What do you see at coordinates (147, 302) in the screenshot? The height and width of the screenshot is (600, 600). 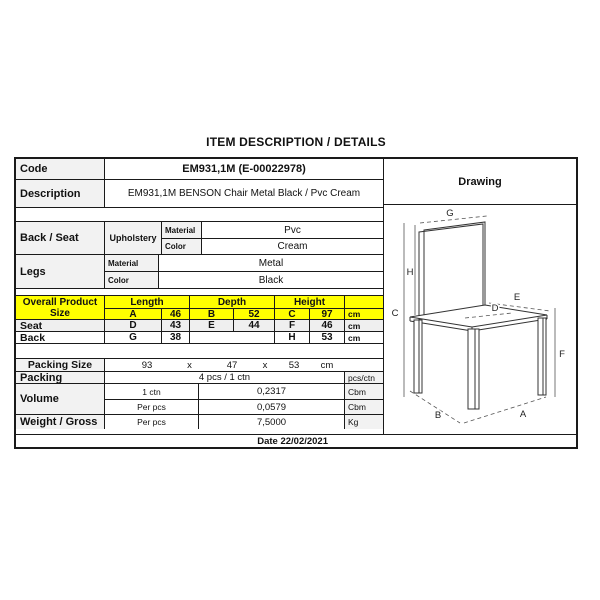 I see `length-header: Length` at bounding box center [147, 302].